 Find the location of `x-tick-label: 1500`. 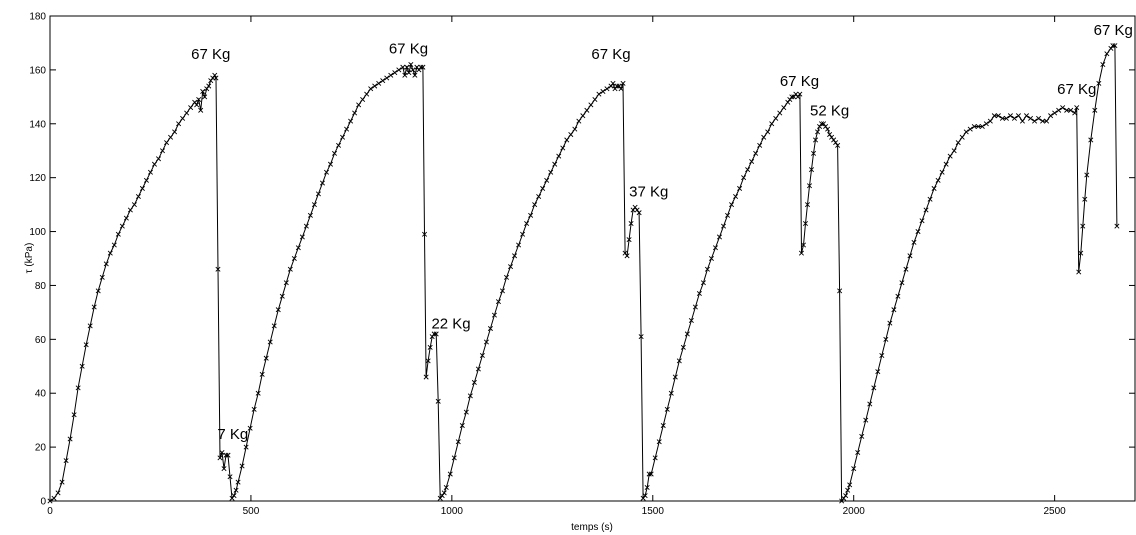

x-tick-label: 1500 is located at coordinates (653, 511).